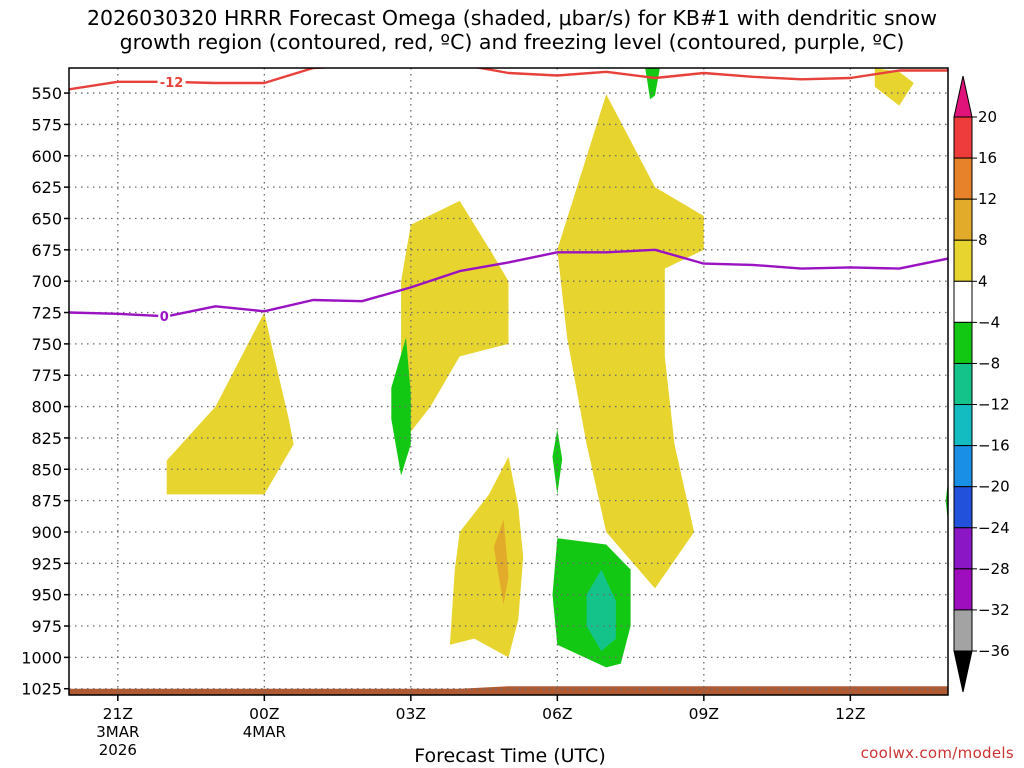  I want to click on colorbar-label-9: −20, so click(994, 487).